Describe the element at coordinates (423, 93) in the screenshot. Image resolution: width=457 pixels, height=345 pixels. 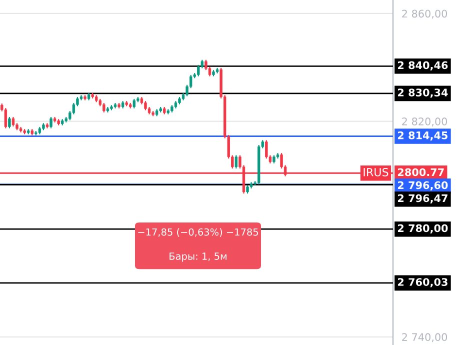
I see `ref-line-label: 2 830,34` at that location.